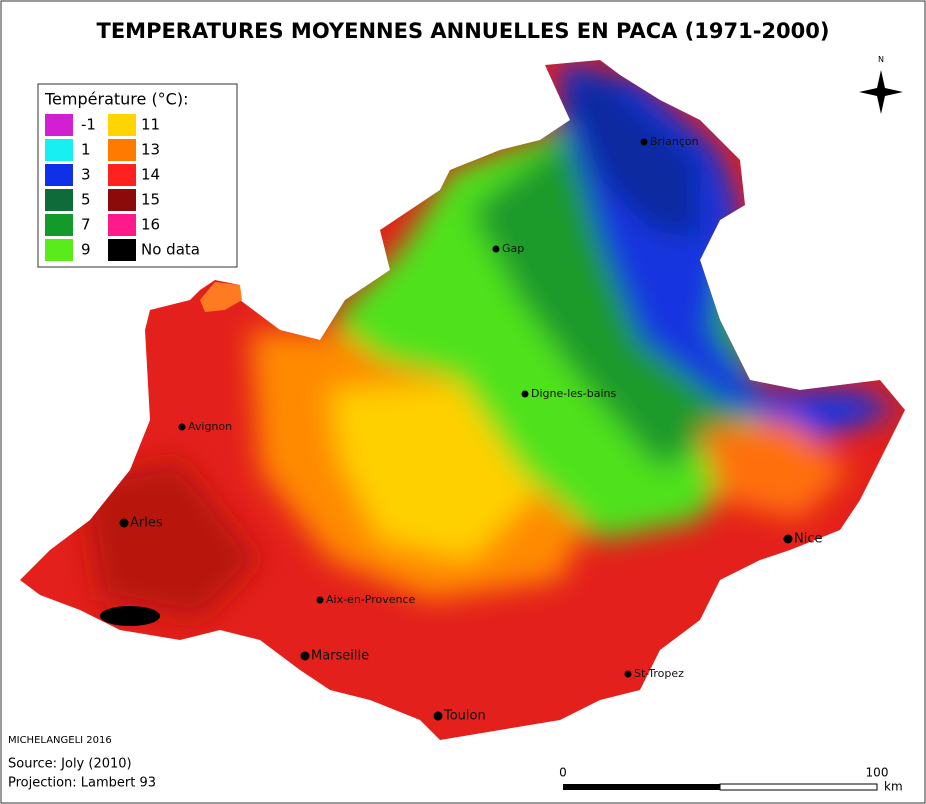  I want to click on city-label: Nice, so click(808, 539).